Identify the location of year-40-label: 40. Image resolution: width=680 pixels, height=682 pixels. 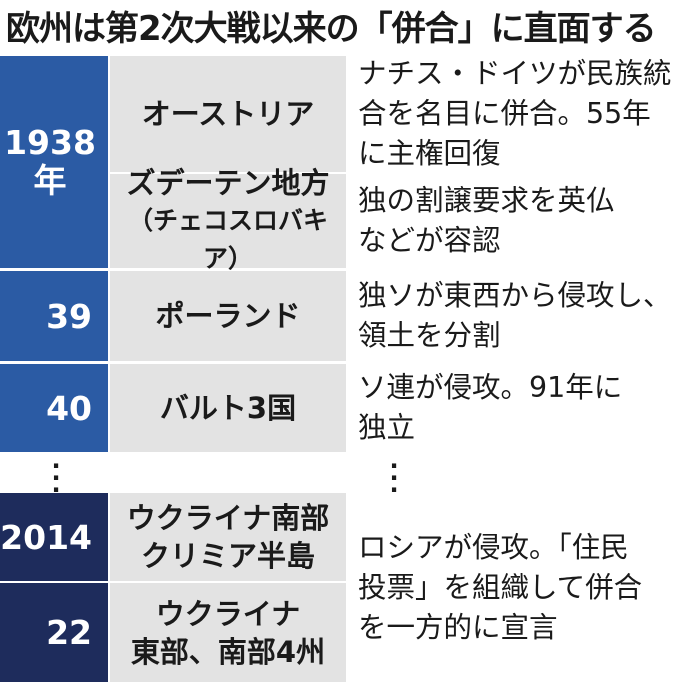
(69, 408).